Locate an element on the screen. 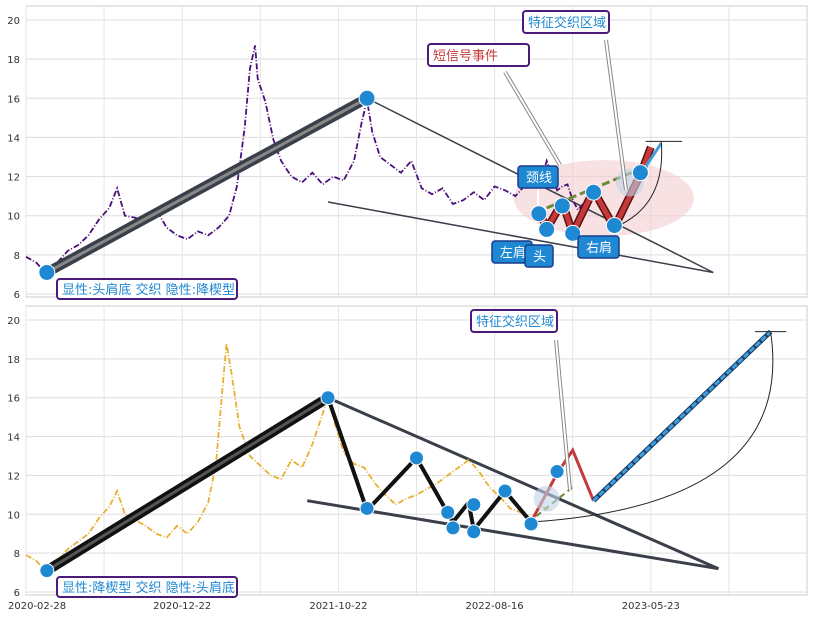  bottom-rise-line-inner is located at coordinates (187, 484).